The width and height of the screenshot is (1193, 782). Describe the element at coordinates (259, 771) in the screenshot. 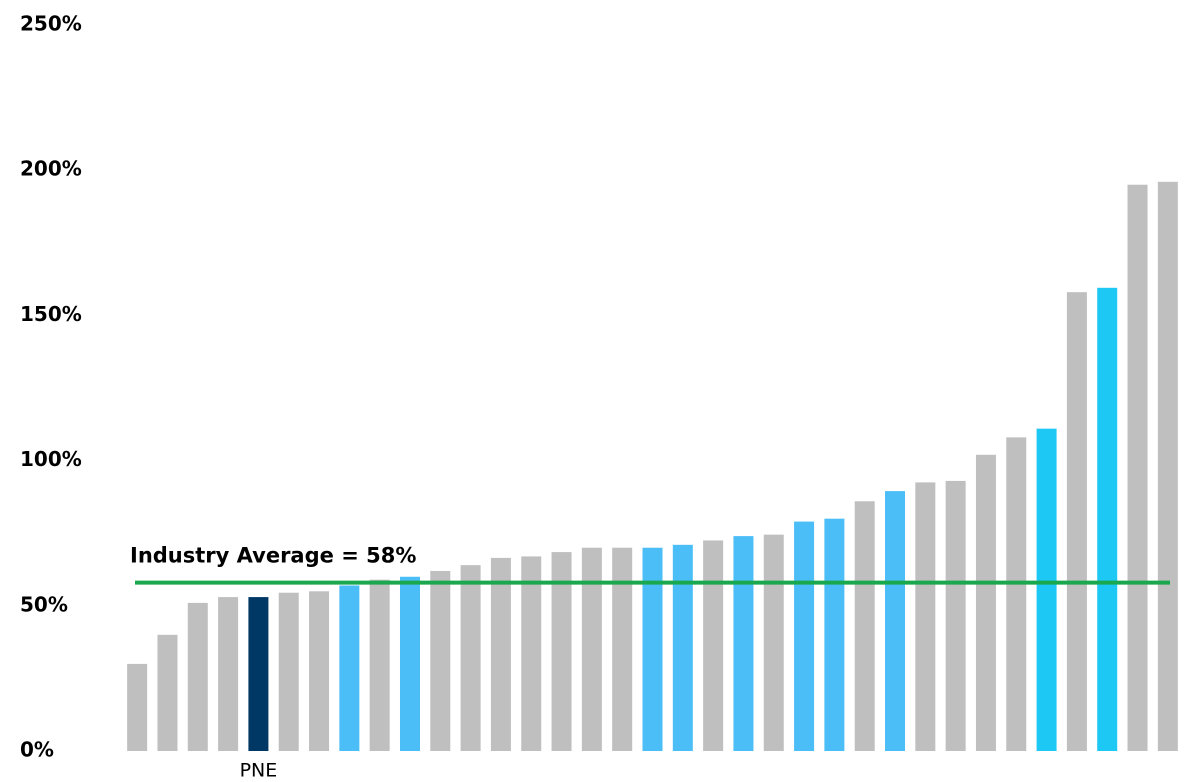

I see `x-tick-label: PNE` at that location.